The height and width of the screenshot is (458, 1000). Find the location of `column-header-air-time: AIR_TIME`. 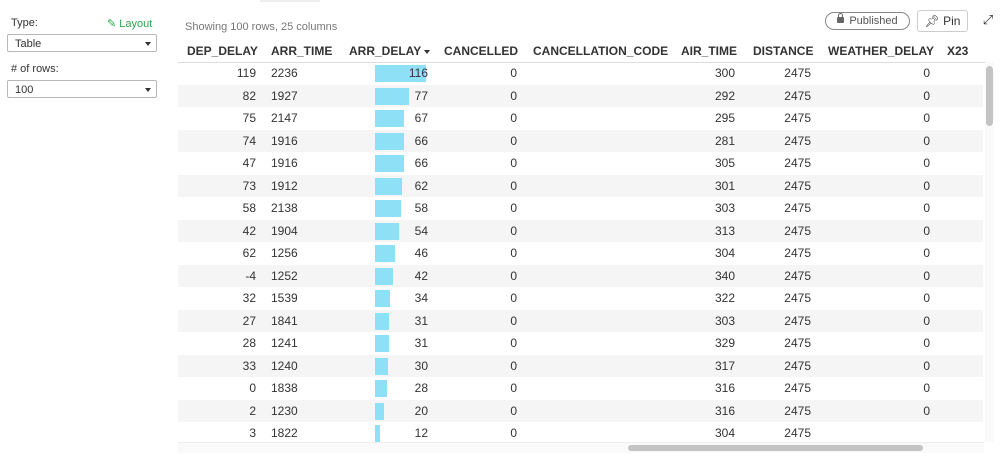

column-header-air-time: AIR_TIME is located at coordinates (709, 51).